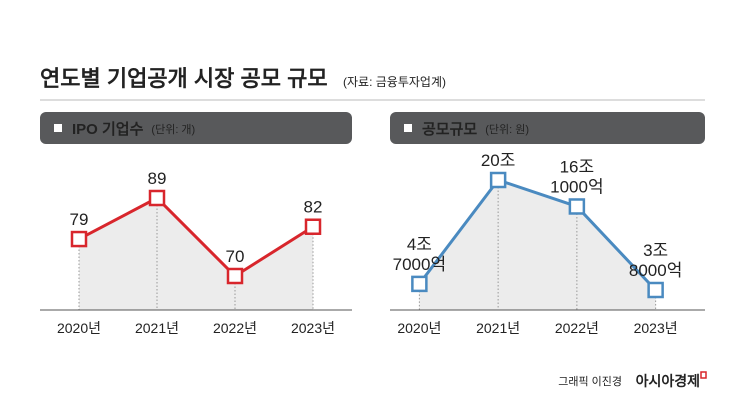 Image resolution: width=745 pixels, height=402 pixels. What do you see at coordinates (703, 375) in the screenshot?
I see `brand-mark` at bounding box center [703, 375].